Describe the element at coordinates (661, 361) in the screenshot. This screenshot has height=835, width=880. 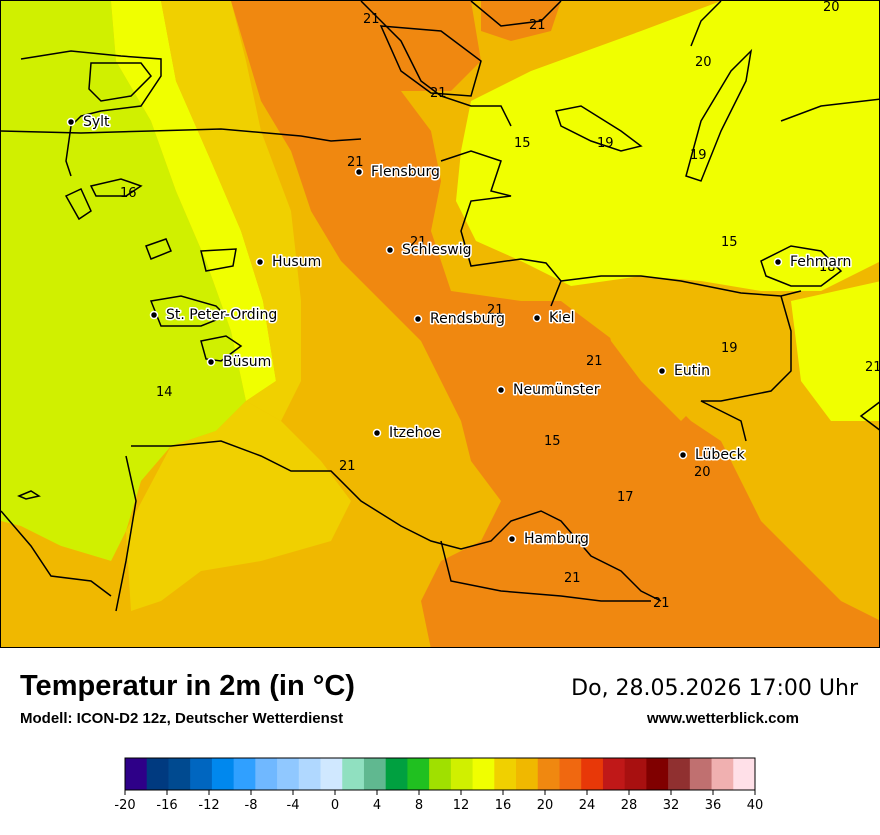
I see `zone-19-eutin` at that location.